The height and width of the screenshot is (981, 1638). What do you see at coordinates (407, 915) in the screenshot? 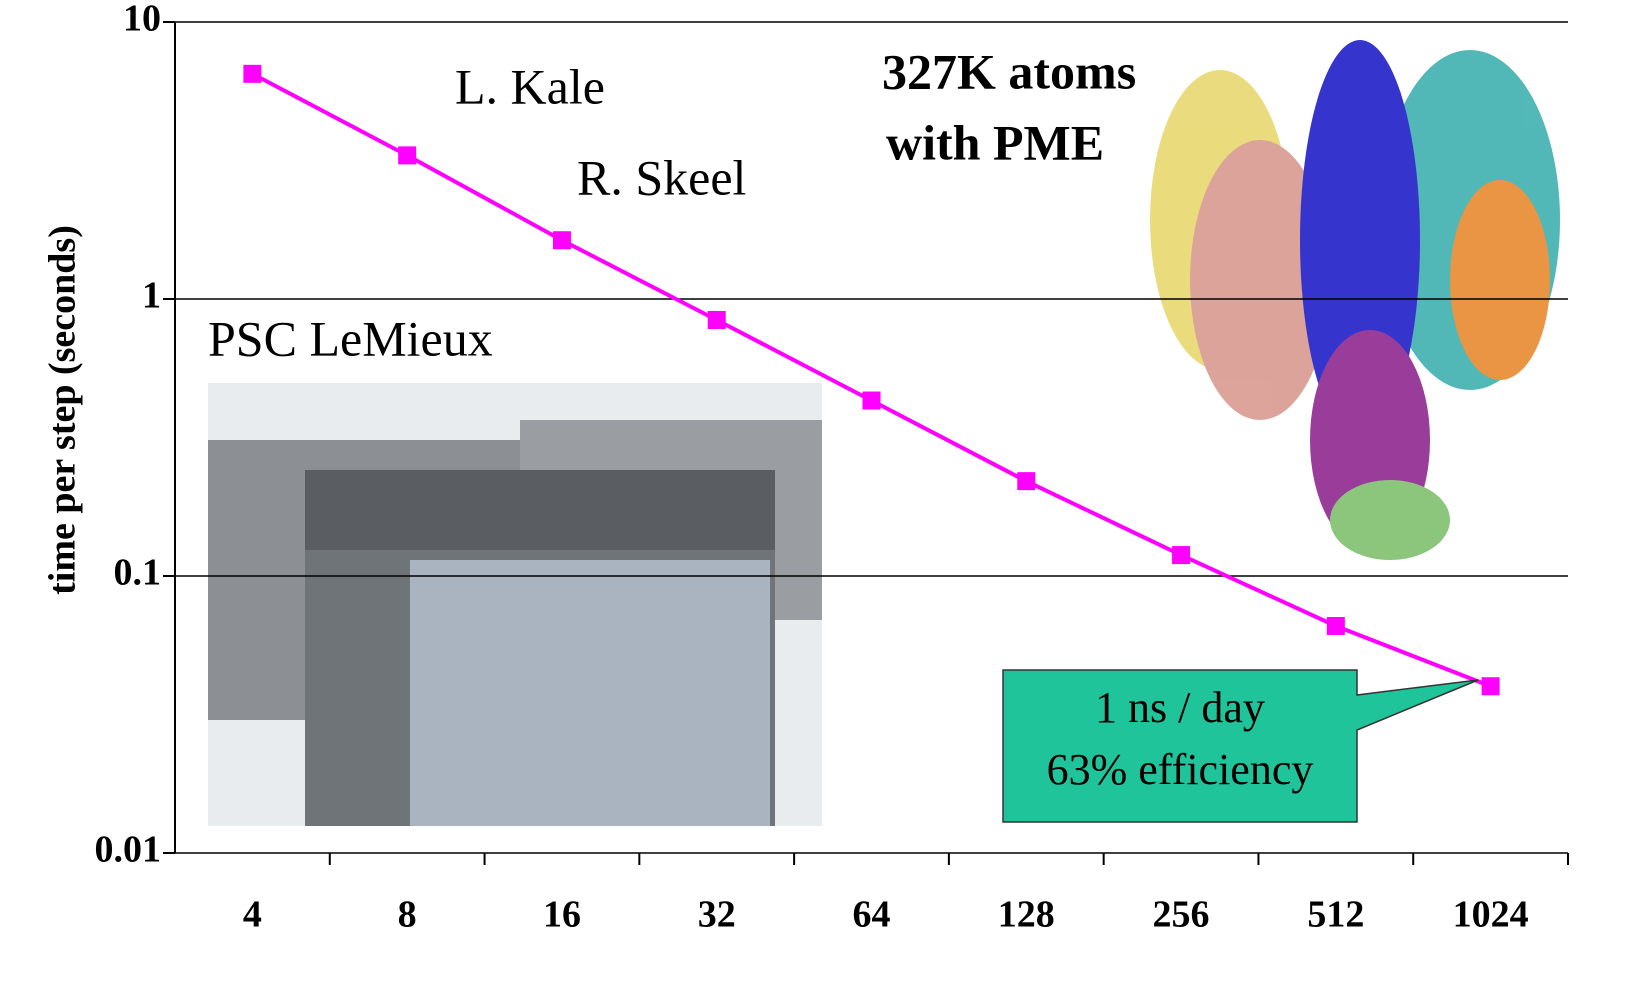
I see `x-tick-label: 8` at bounding box center [407, 915].